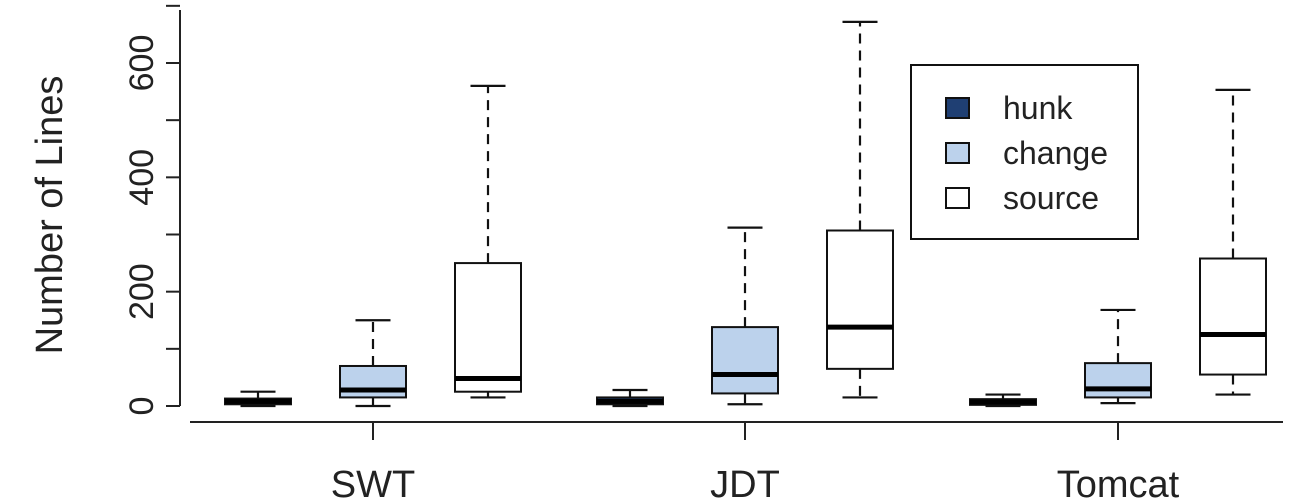 Image resolution: width=1294 pixels, height=503 pixels. I want to click on legend-label: source, so click(1051, 198).